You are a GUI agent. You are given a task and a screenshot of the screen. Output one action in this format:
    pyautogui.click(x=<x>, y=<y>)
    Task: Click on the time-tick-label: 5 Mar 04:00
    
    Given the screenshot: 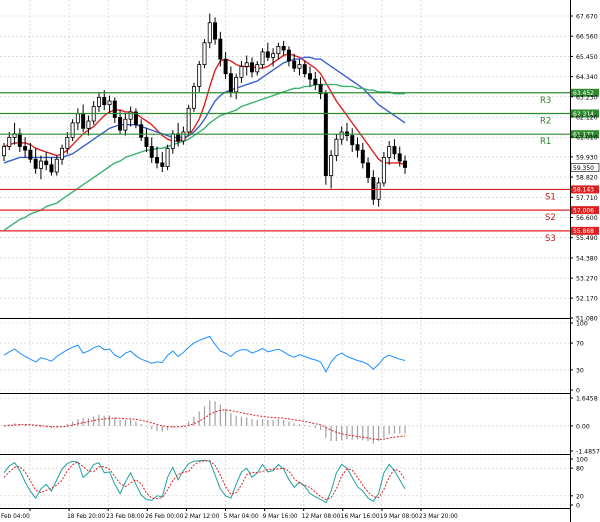 What is the action you would take?
    pyautogui.click(x=241, y=517)
    